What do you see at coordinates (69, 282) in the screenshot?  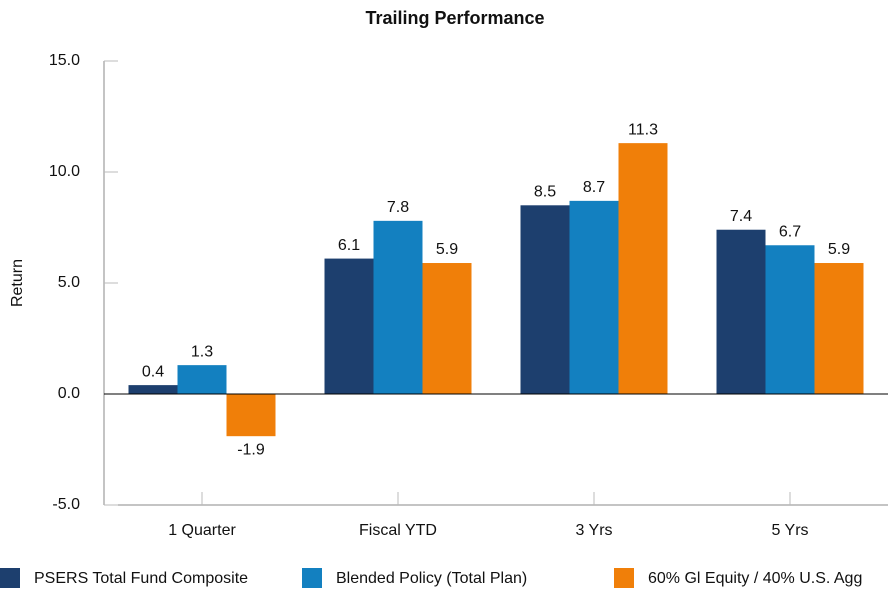 I see `y-tick-label: 5.0` at bounding box center [69, 282].